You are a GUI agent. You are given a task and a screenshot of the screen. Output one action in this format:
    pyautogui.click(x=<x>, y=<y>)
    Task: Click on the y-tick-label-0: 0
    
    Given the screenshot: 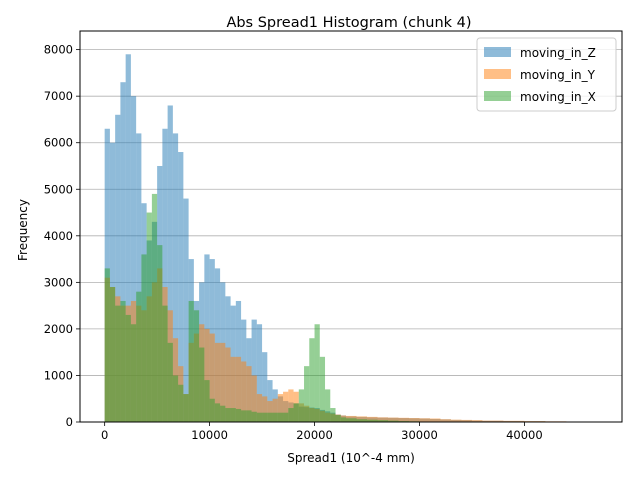 What is the action you would take?
    pyautogui.click(x=69, y=422)
    